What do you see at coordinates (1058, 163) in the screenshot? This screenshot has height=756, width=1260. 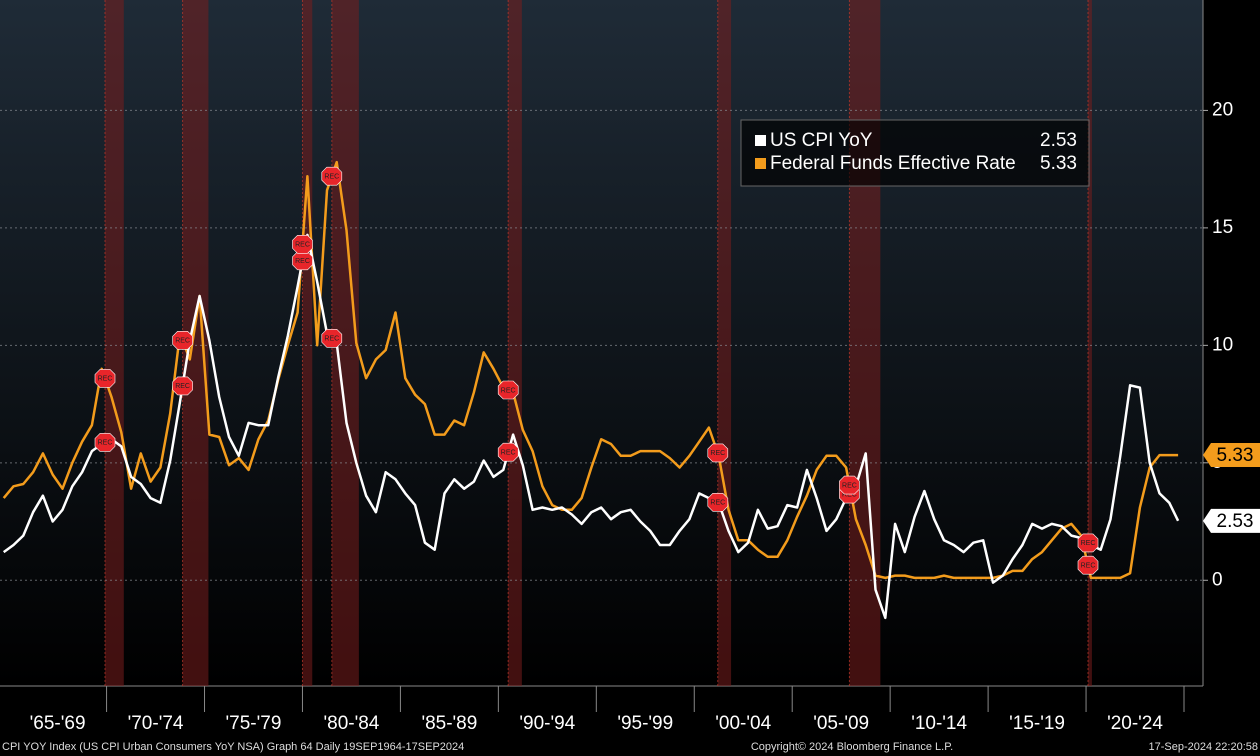 I see `legend-value: 5.33` at bounding box center [1058, 163].